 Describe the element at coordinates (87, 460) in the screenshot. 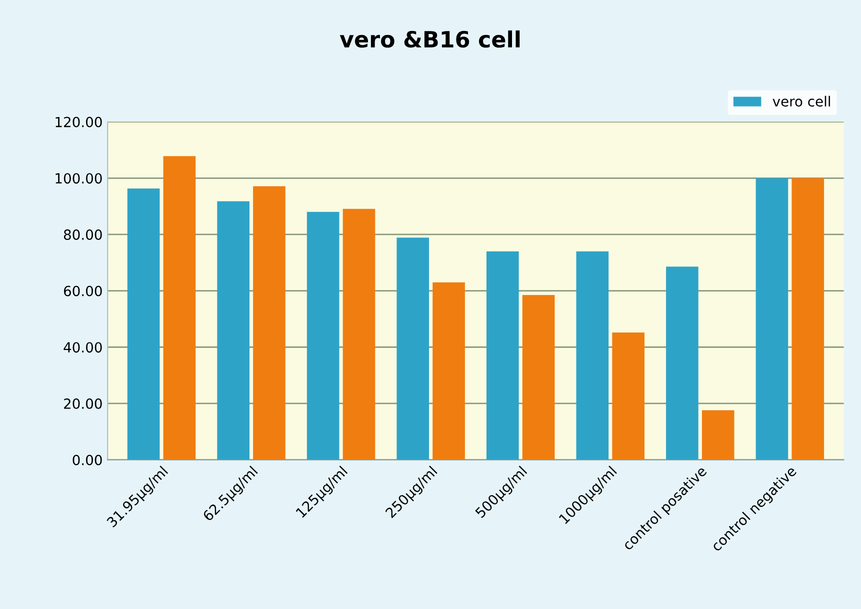

I see `y-tick-label: 0.00` at that location.